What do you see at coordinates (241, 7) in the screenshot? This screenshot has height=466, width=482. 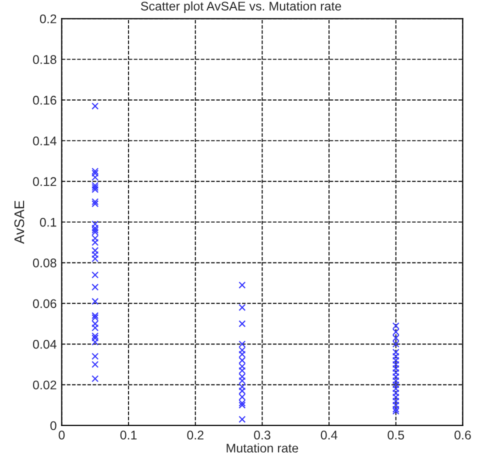 I see `chart-title: Scatter plot AvSAE vs. Mutation rate` at bounding box center [241, 7].